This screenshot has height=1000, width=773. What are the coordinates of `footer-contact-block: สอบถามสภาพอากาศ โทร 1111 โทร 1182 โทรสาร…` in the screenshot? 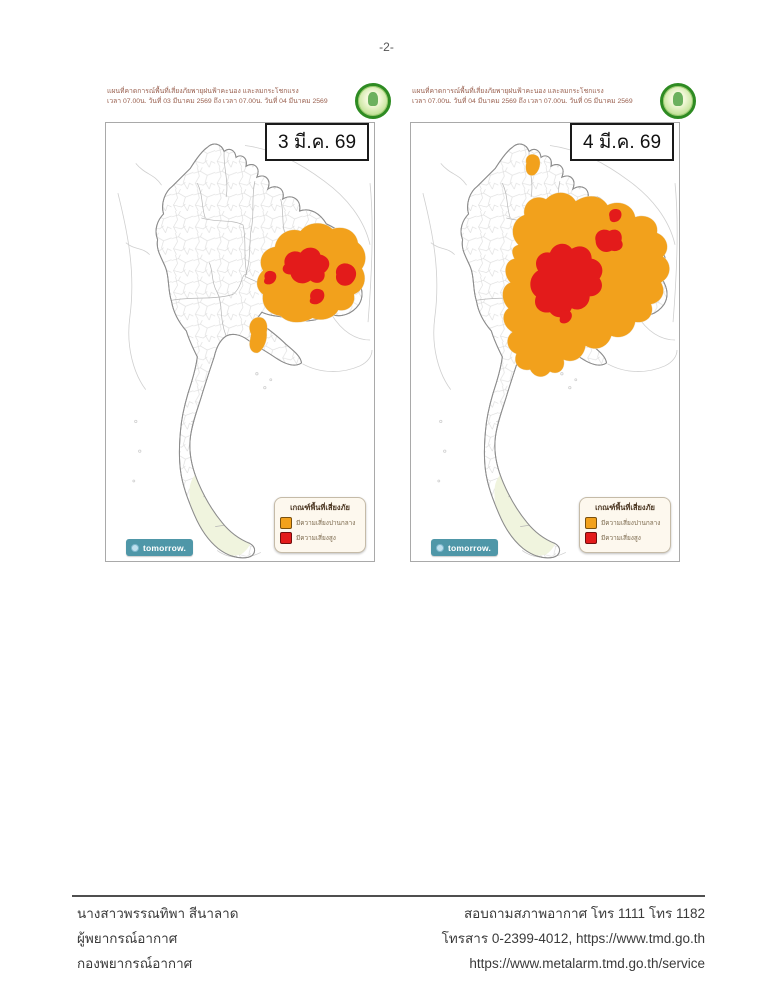 It's located at (573, 938).